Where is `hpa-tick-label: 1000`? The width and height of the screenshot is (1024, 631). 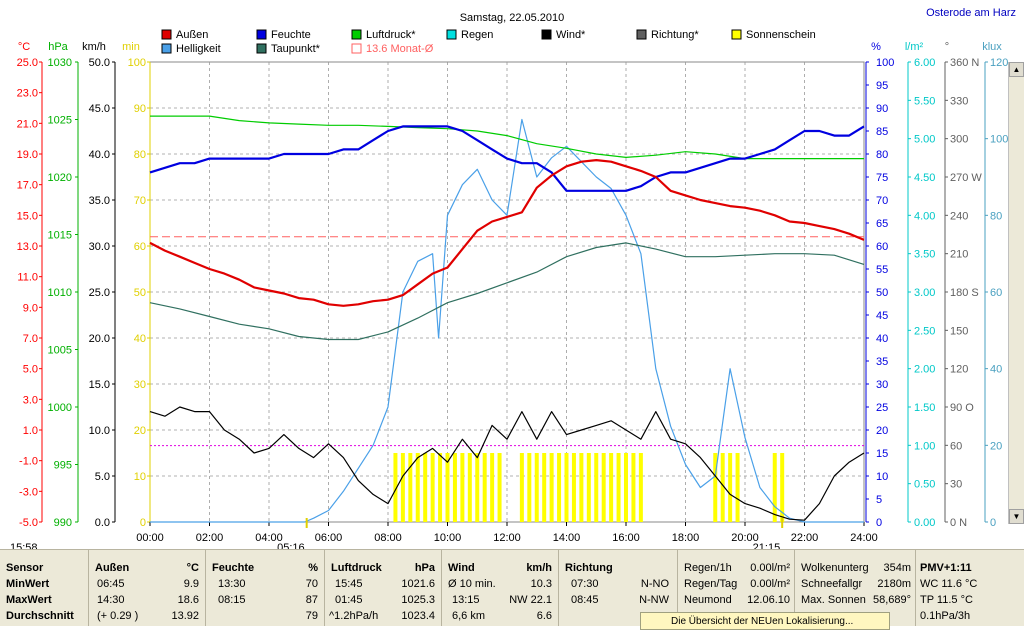
hpa-tick-label: 1000 is located at coordinates (60, 408).